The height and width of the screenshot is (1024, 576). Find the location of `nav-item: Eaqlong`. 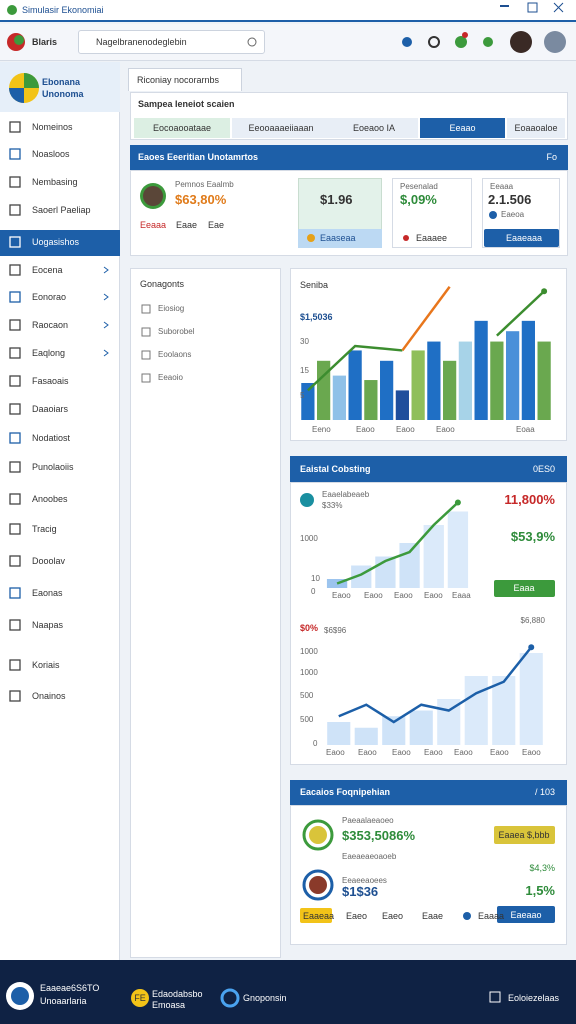

nav-item: Eaqlong is located at coordinates (49, 353).